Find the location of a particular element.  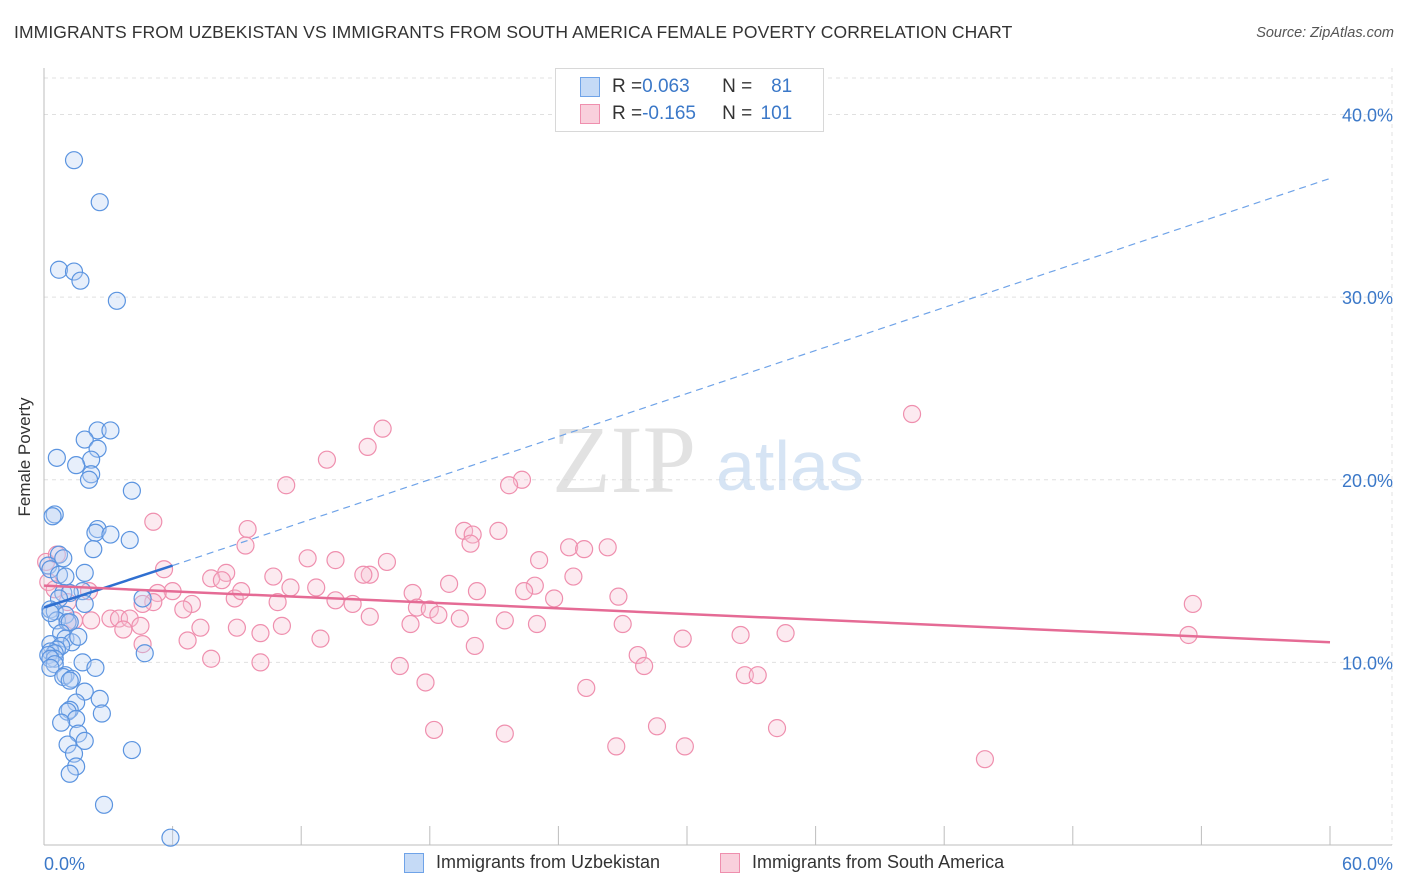

legend-item-south-america: Immigrants from South America is located at coordinates (862, 862).